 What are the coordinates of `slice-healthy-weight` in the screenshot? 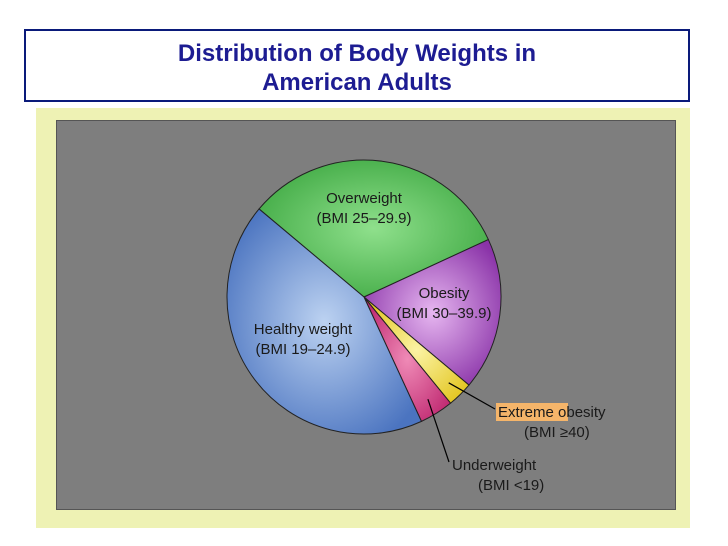 It's located at (324, 321).